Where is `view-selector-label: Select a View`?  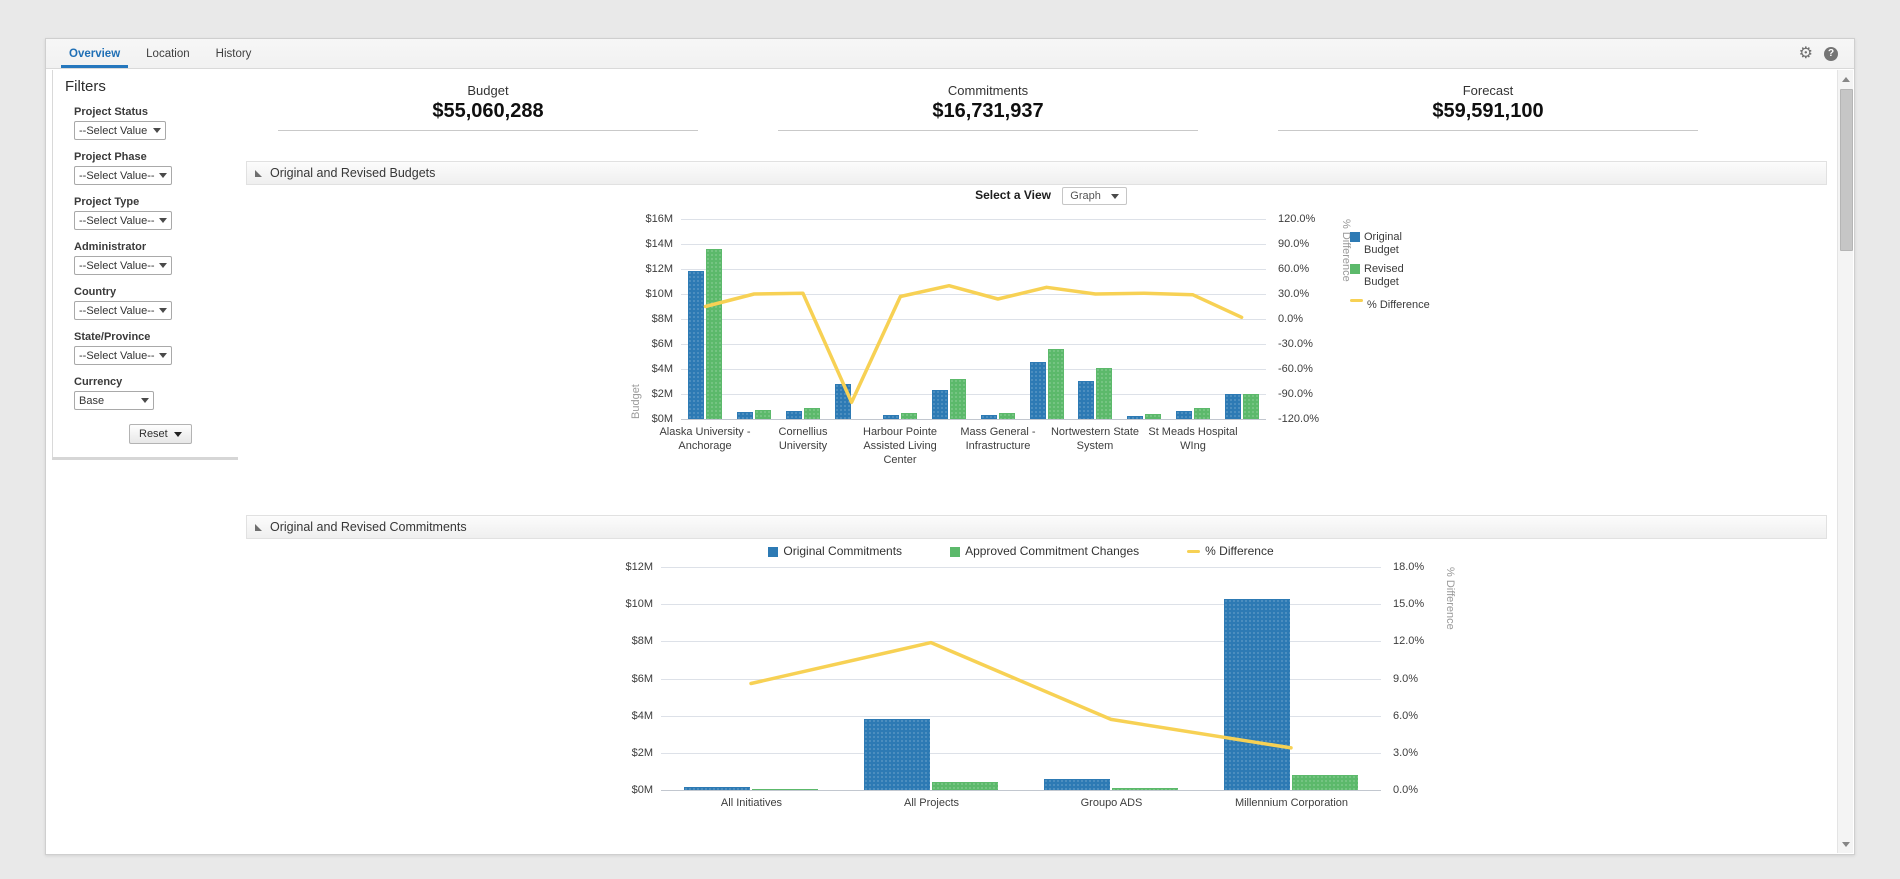 view-selector-label: Select a View is located at coordinates (1013, 195).